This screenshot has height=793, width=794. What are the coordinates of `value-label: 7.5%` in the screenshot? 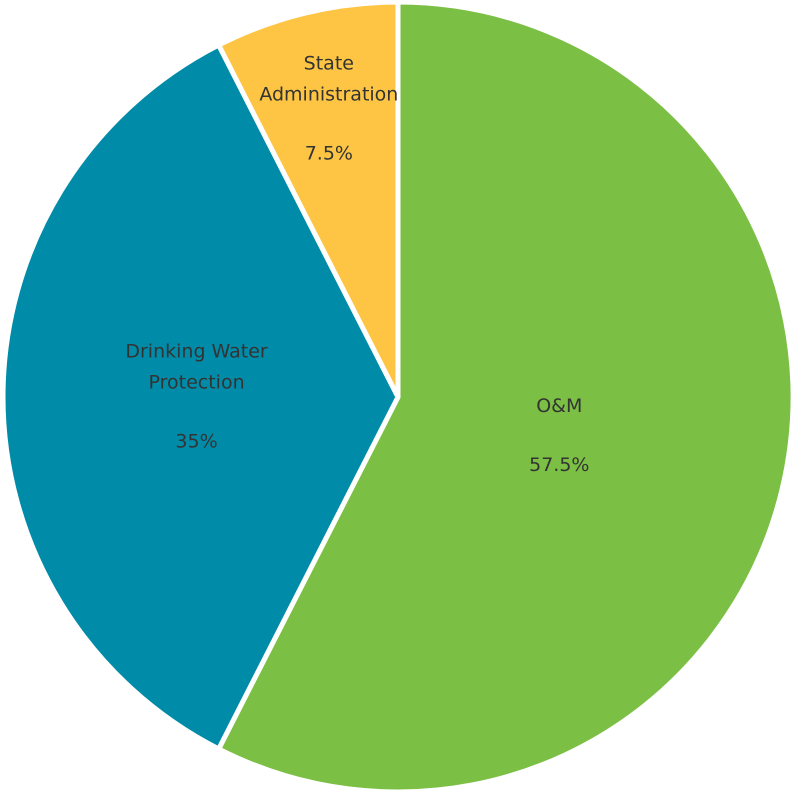 It's located at (328, 153).